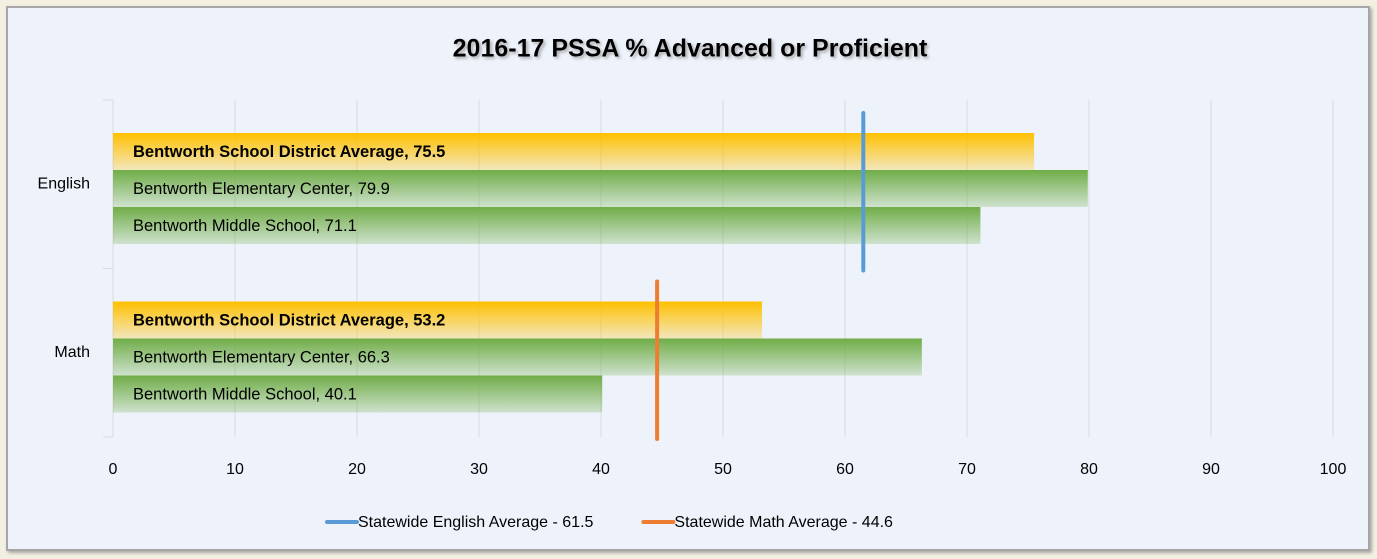 This screenshot has height=559, width=1377. What do you see at coordinates (783, 522) in the screenshot?
I see `legend-label: Statewide Math Average - 44.6` at bounding box center [783, 522].